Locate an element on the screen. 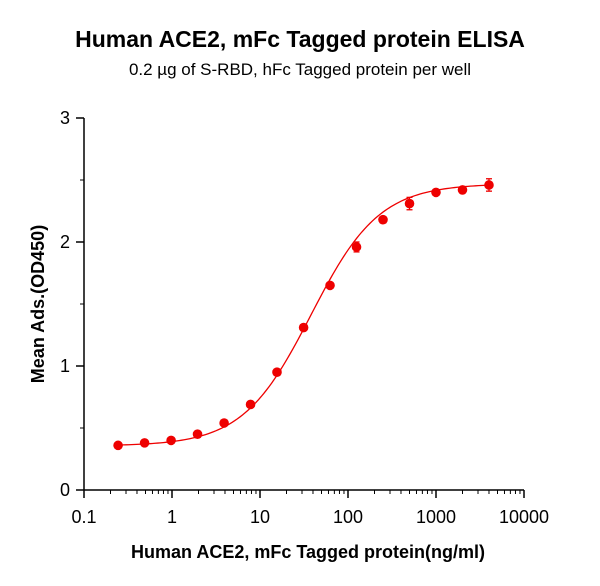 Image resolution: width=600 pixels, height=586 pixels. y-tick-label: 3 is located at coordinates (65, 118).